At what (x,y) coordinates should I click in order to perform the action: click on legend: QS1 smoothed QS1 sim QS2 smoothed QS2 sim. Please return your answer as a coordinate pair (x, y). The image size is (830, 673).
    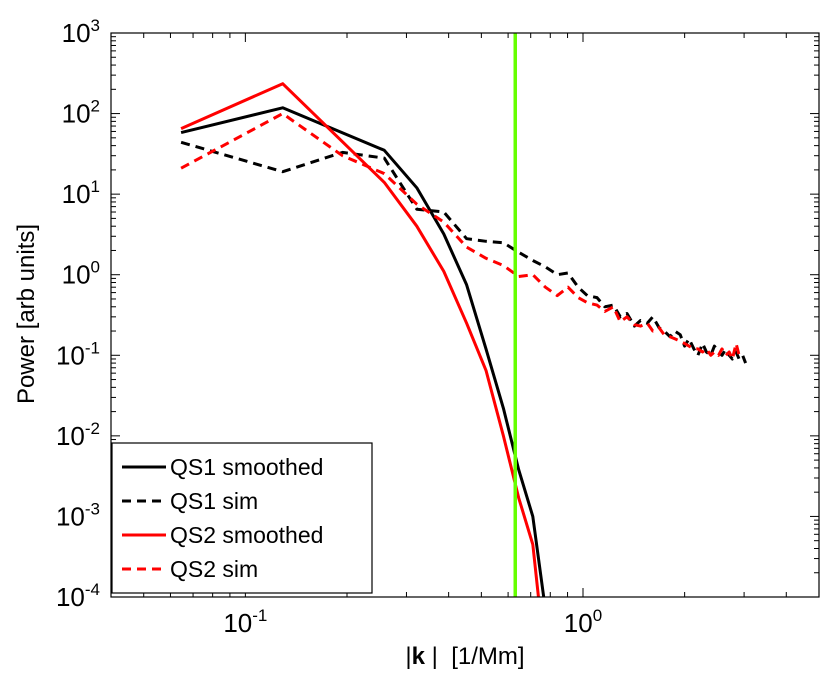
    Looking at the image, I should click on (242, 518).